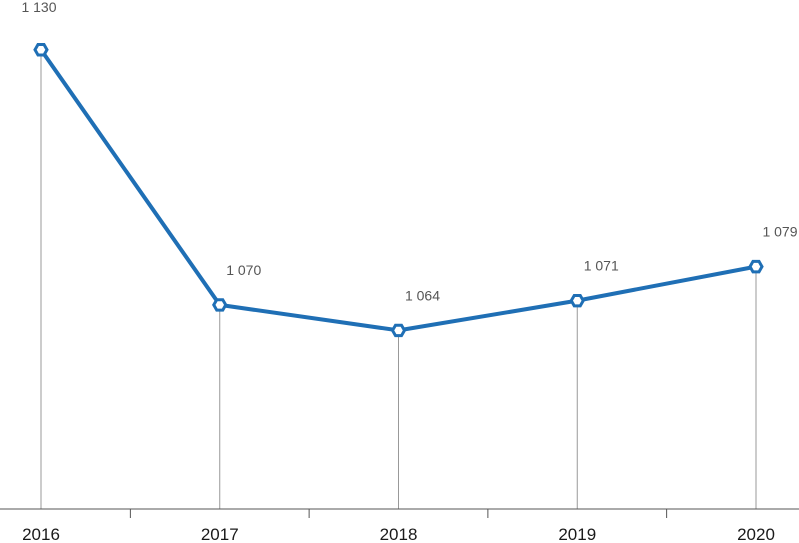 The image size is (799, 543). Describe the element at coordinates (756, 266) in the screenshot. I see `data-point-2020` at that location.